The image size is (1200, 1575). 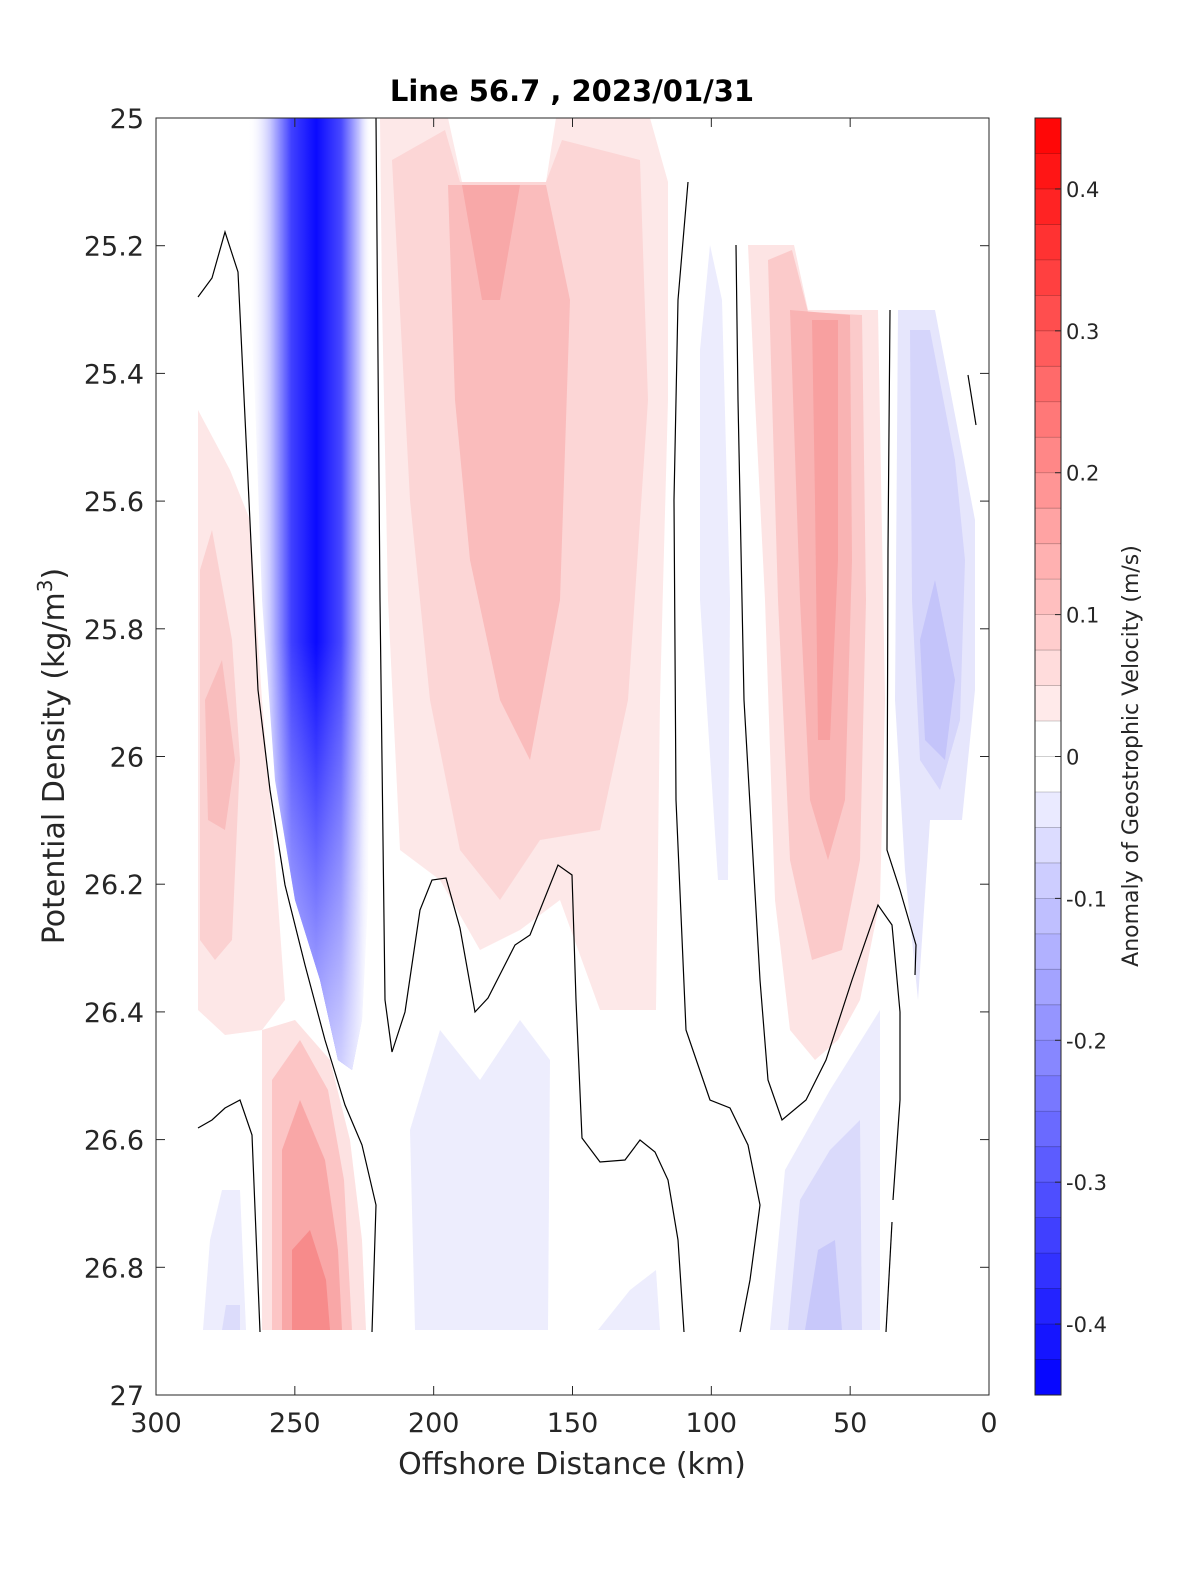 I want to click on colorbar-tick-label: 0.3, so click(x=1082, y=332).